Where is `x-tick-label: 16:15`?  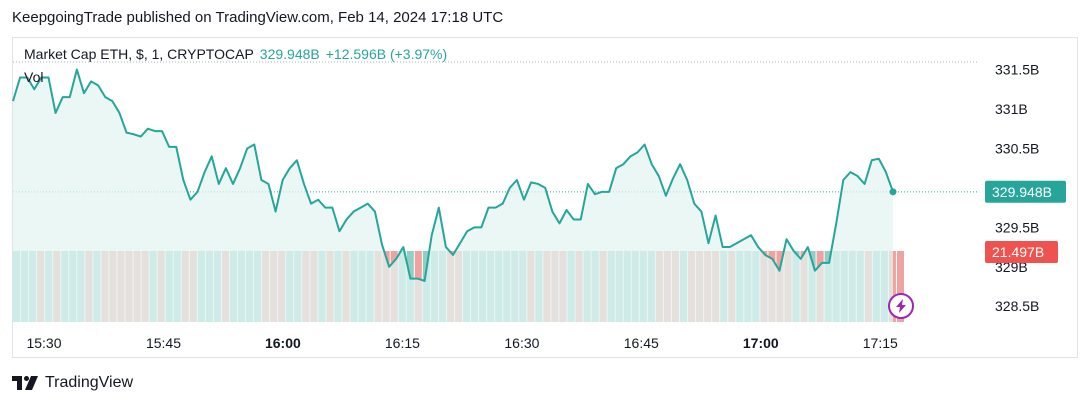
x-tick-label: 16:15 is located at coordinates (402, 343).